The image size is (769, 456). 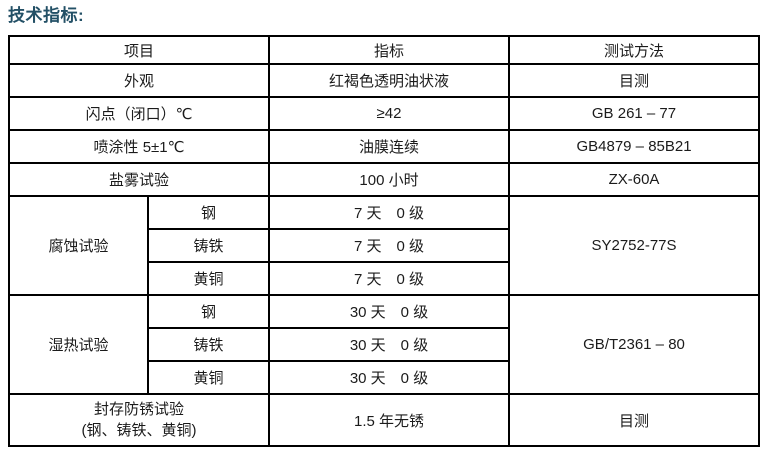 What do you see at coordinates (389, 146) in the screenshot?
I see `spec-cell: 油膜连续` at bounding box center [389, 146].